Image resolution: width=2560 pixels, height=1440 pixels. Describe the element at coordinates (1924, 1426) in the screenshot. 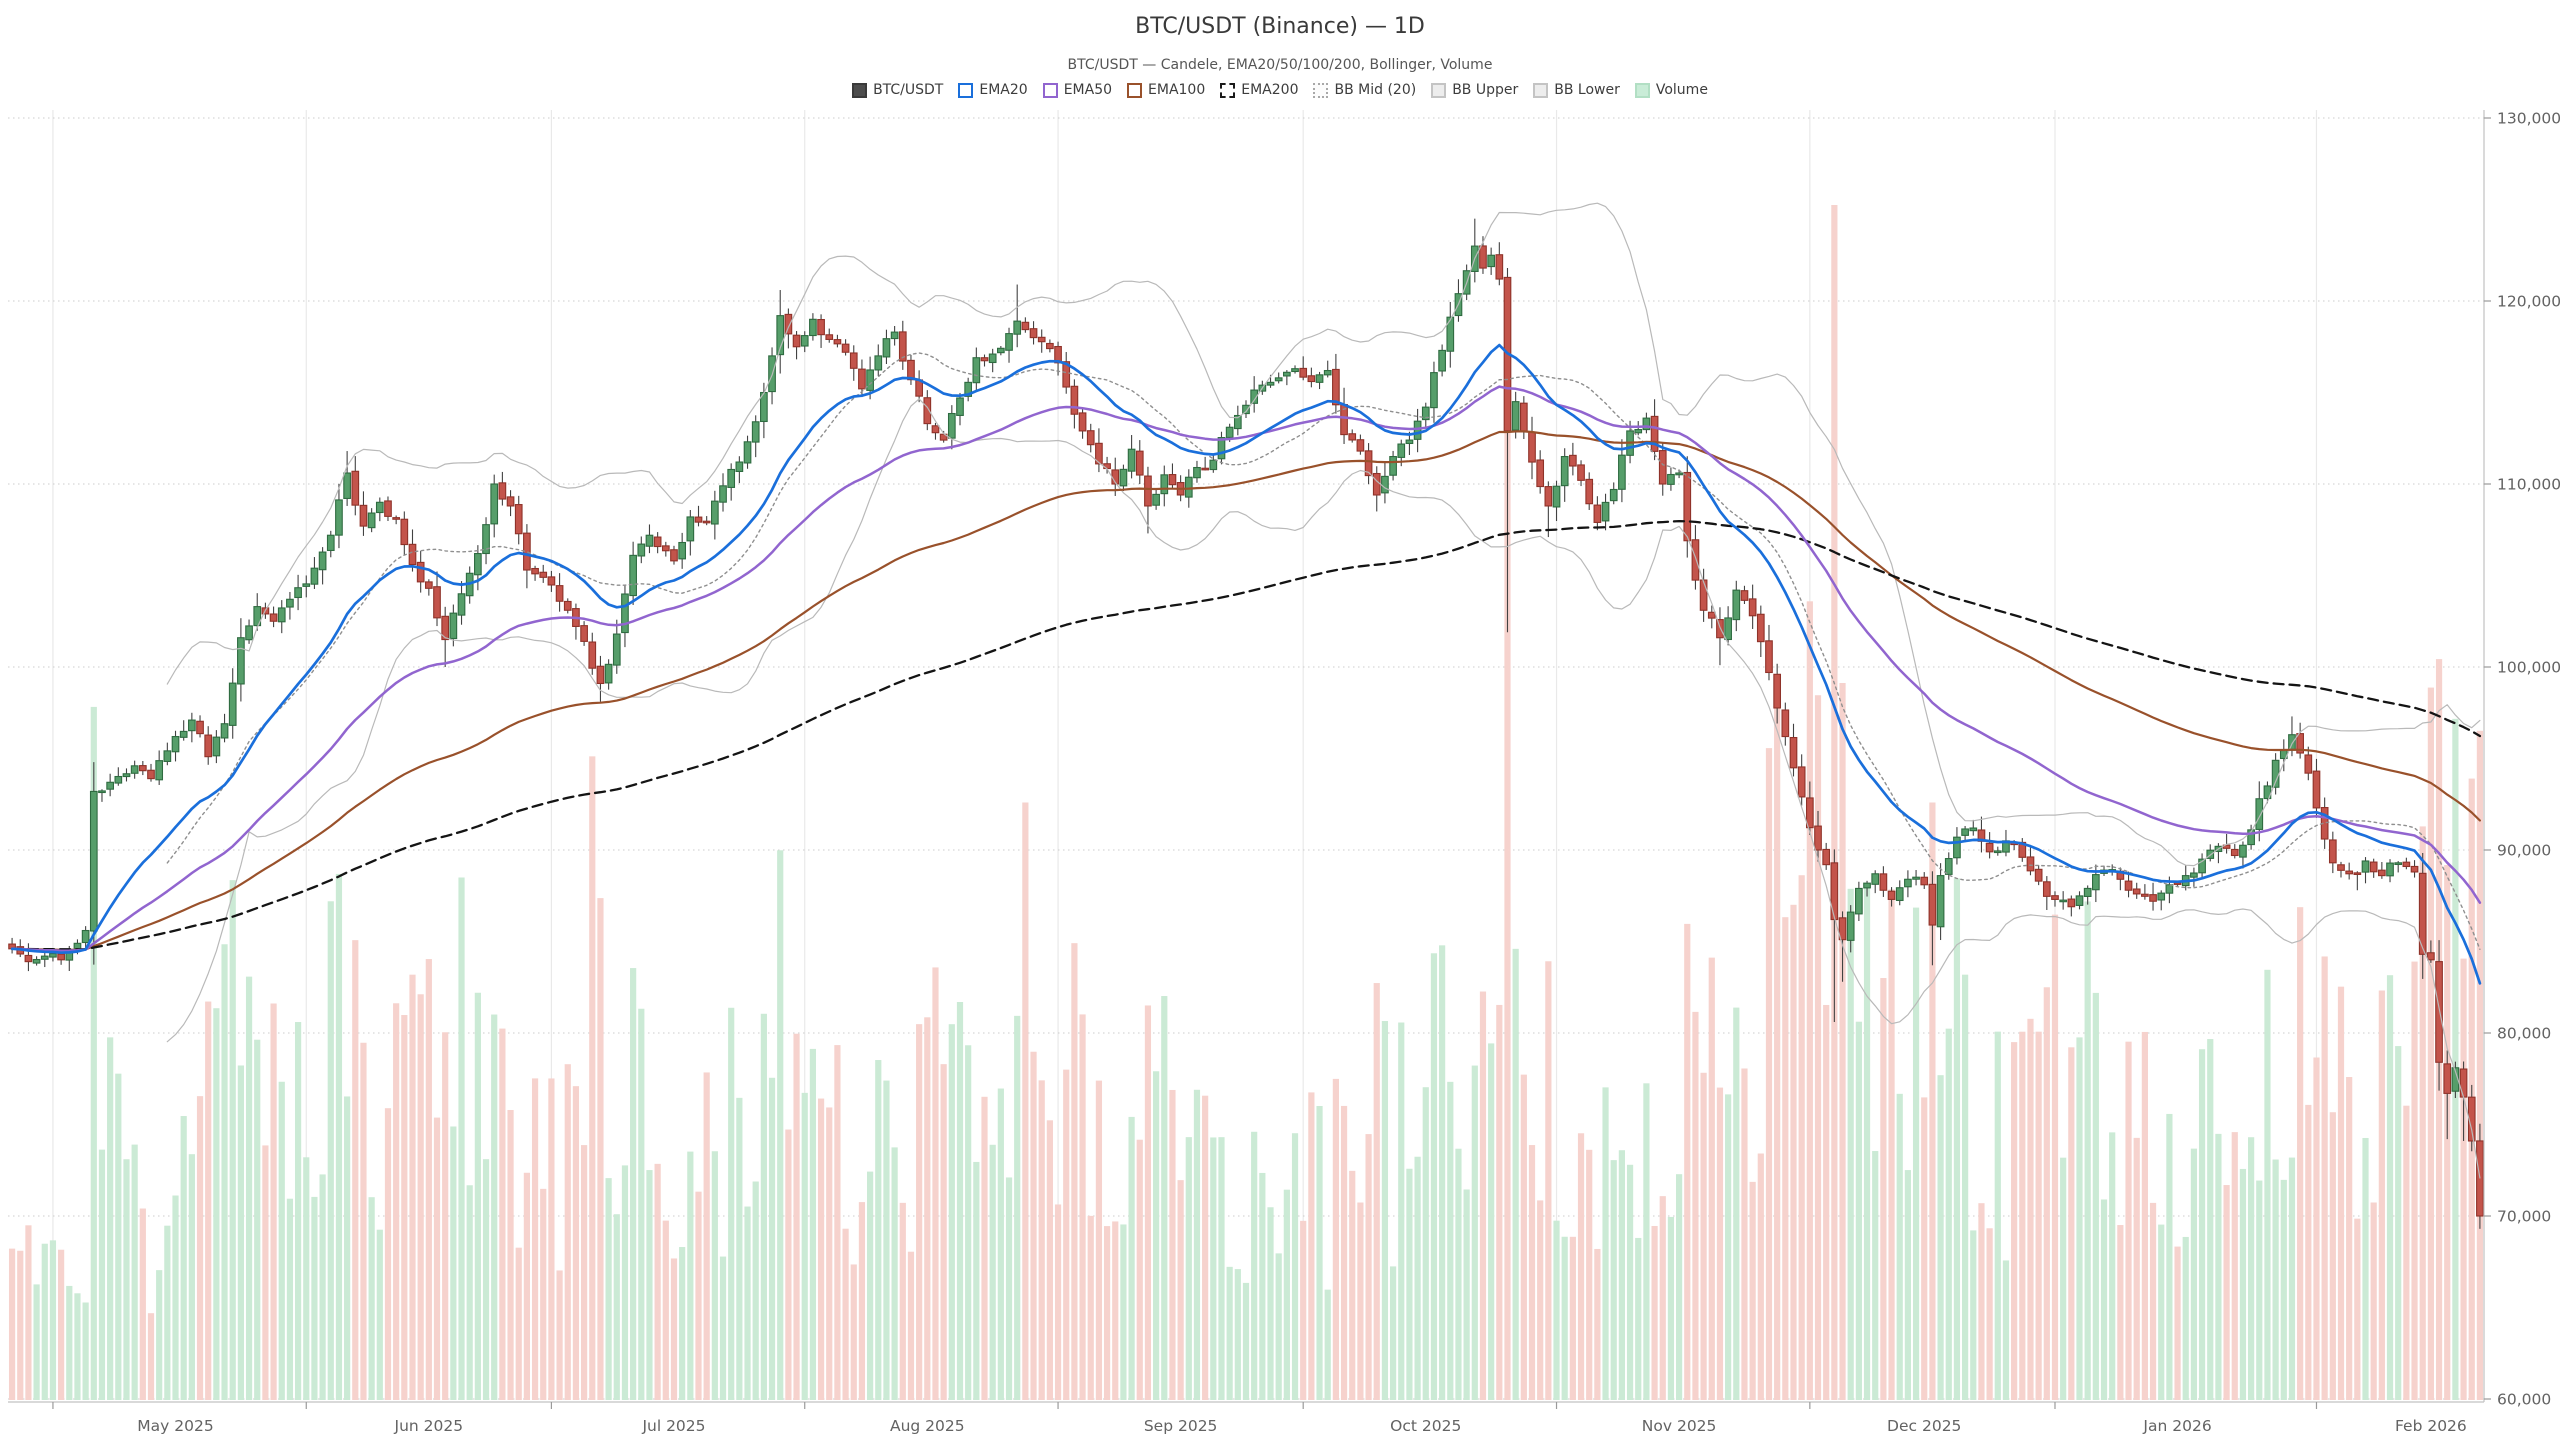

I see `x-axis-tick-label: Dec 2025` at that location.